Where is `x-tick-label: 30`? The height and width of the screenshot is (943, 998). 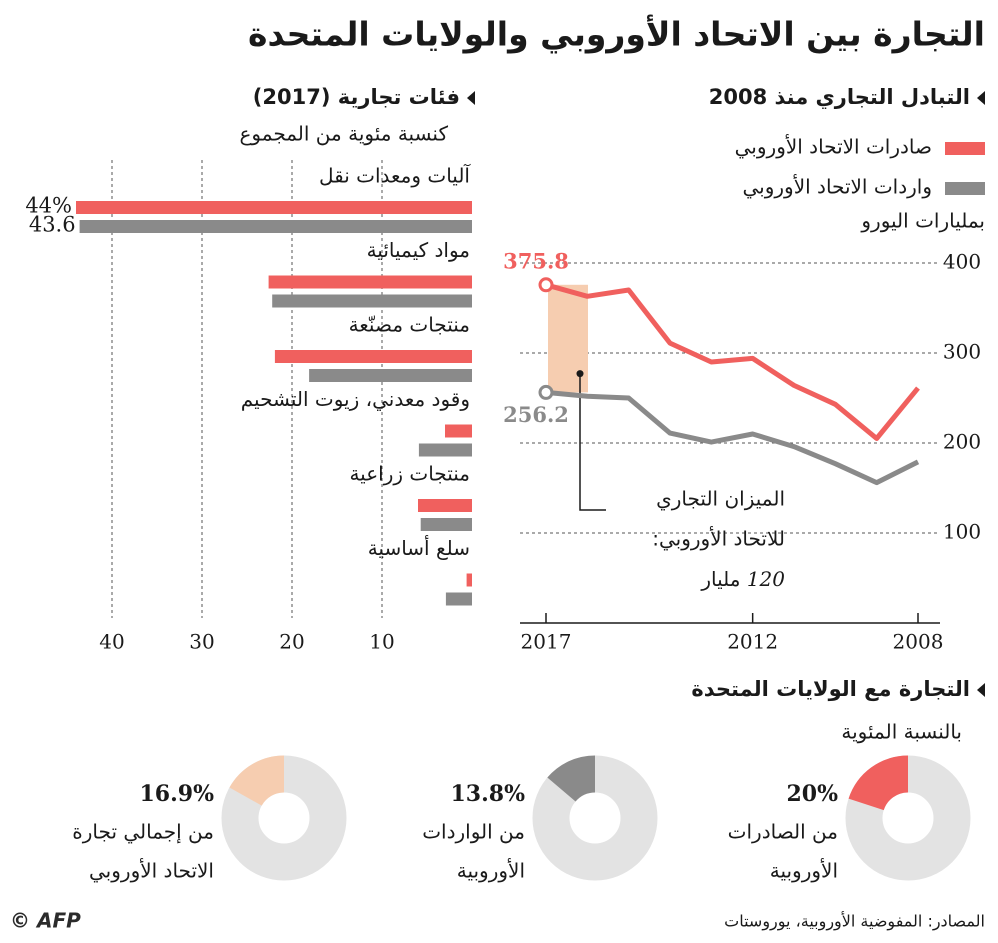
x-tick-label: 30 is located at coordinates (201, 642).